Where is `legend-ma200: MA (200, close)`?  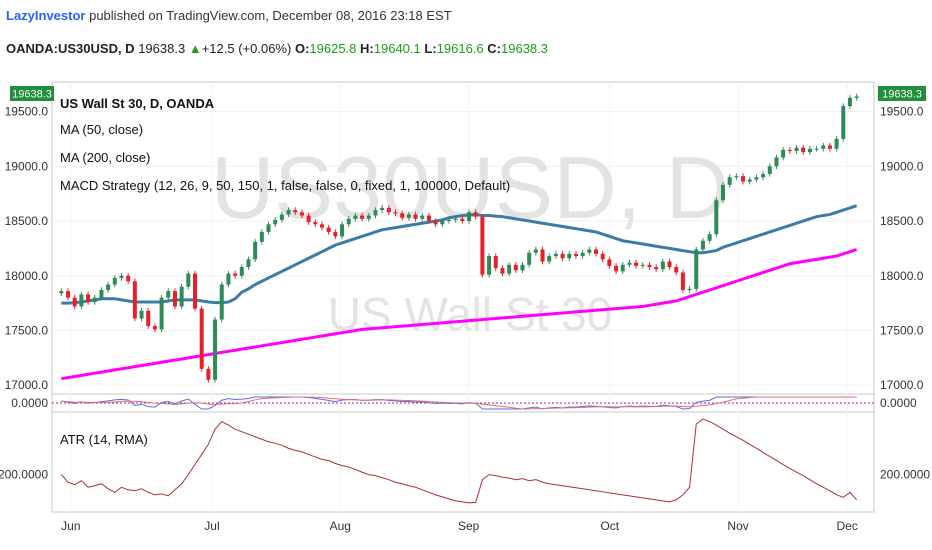 legend-ma200: MA (200, close) is located at coordinates (105, 157).